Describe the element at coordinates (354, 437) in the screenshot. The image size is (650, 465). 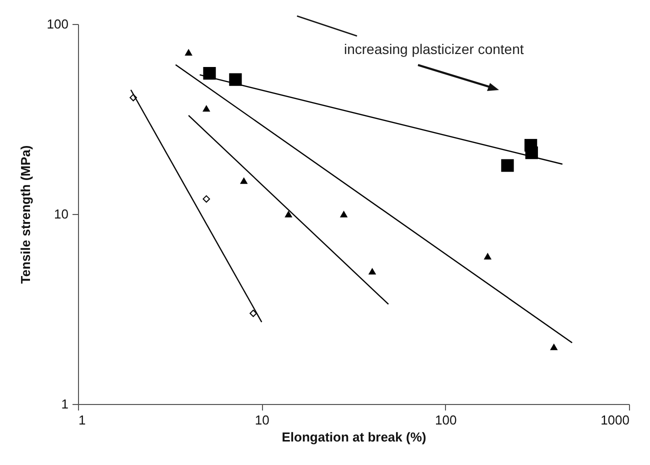
I see `x-axis-title: Elongation at break (%)` at that location.